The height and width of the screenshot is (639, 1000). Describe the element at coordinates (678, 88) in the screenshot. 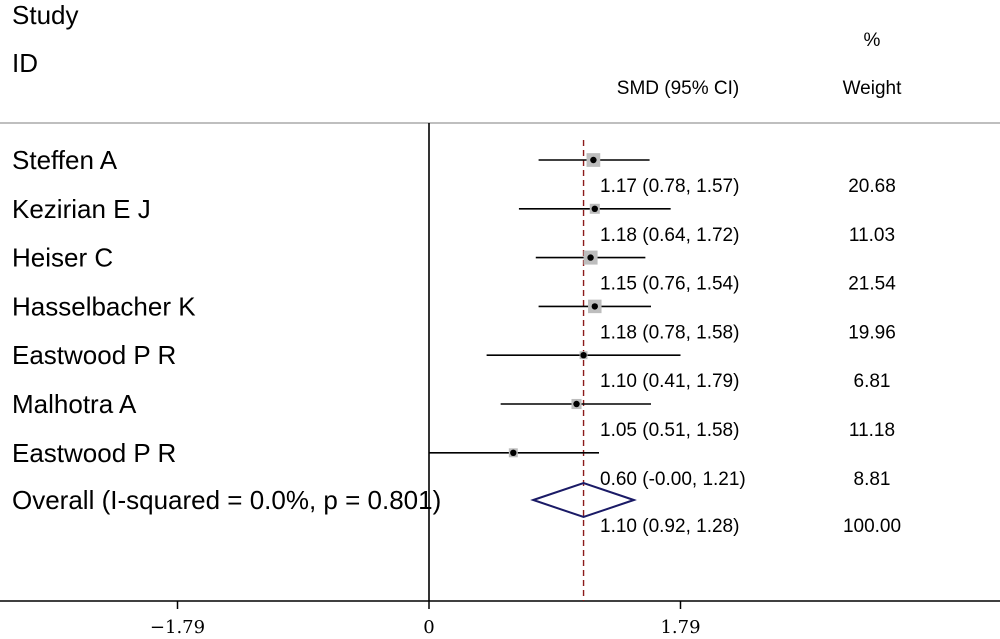

I see `effect-header: SMD (95% CI)` at that location.